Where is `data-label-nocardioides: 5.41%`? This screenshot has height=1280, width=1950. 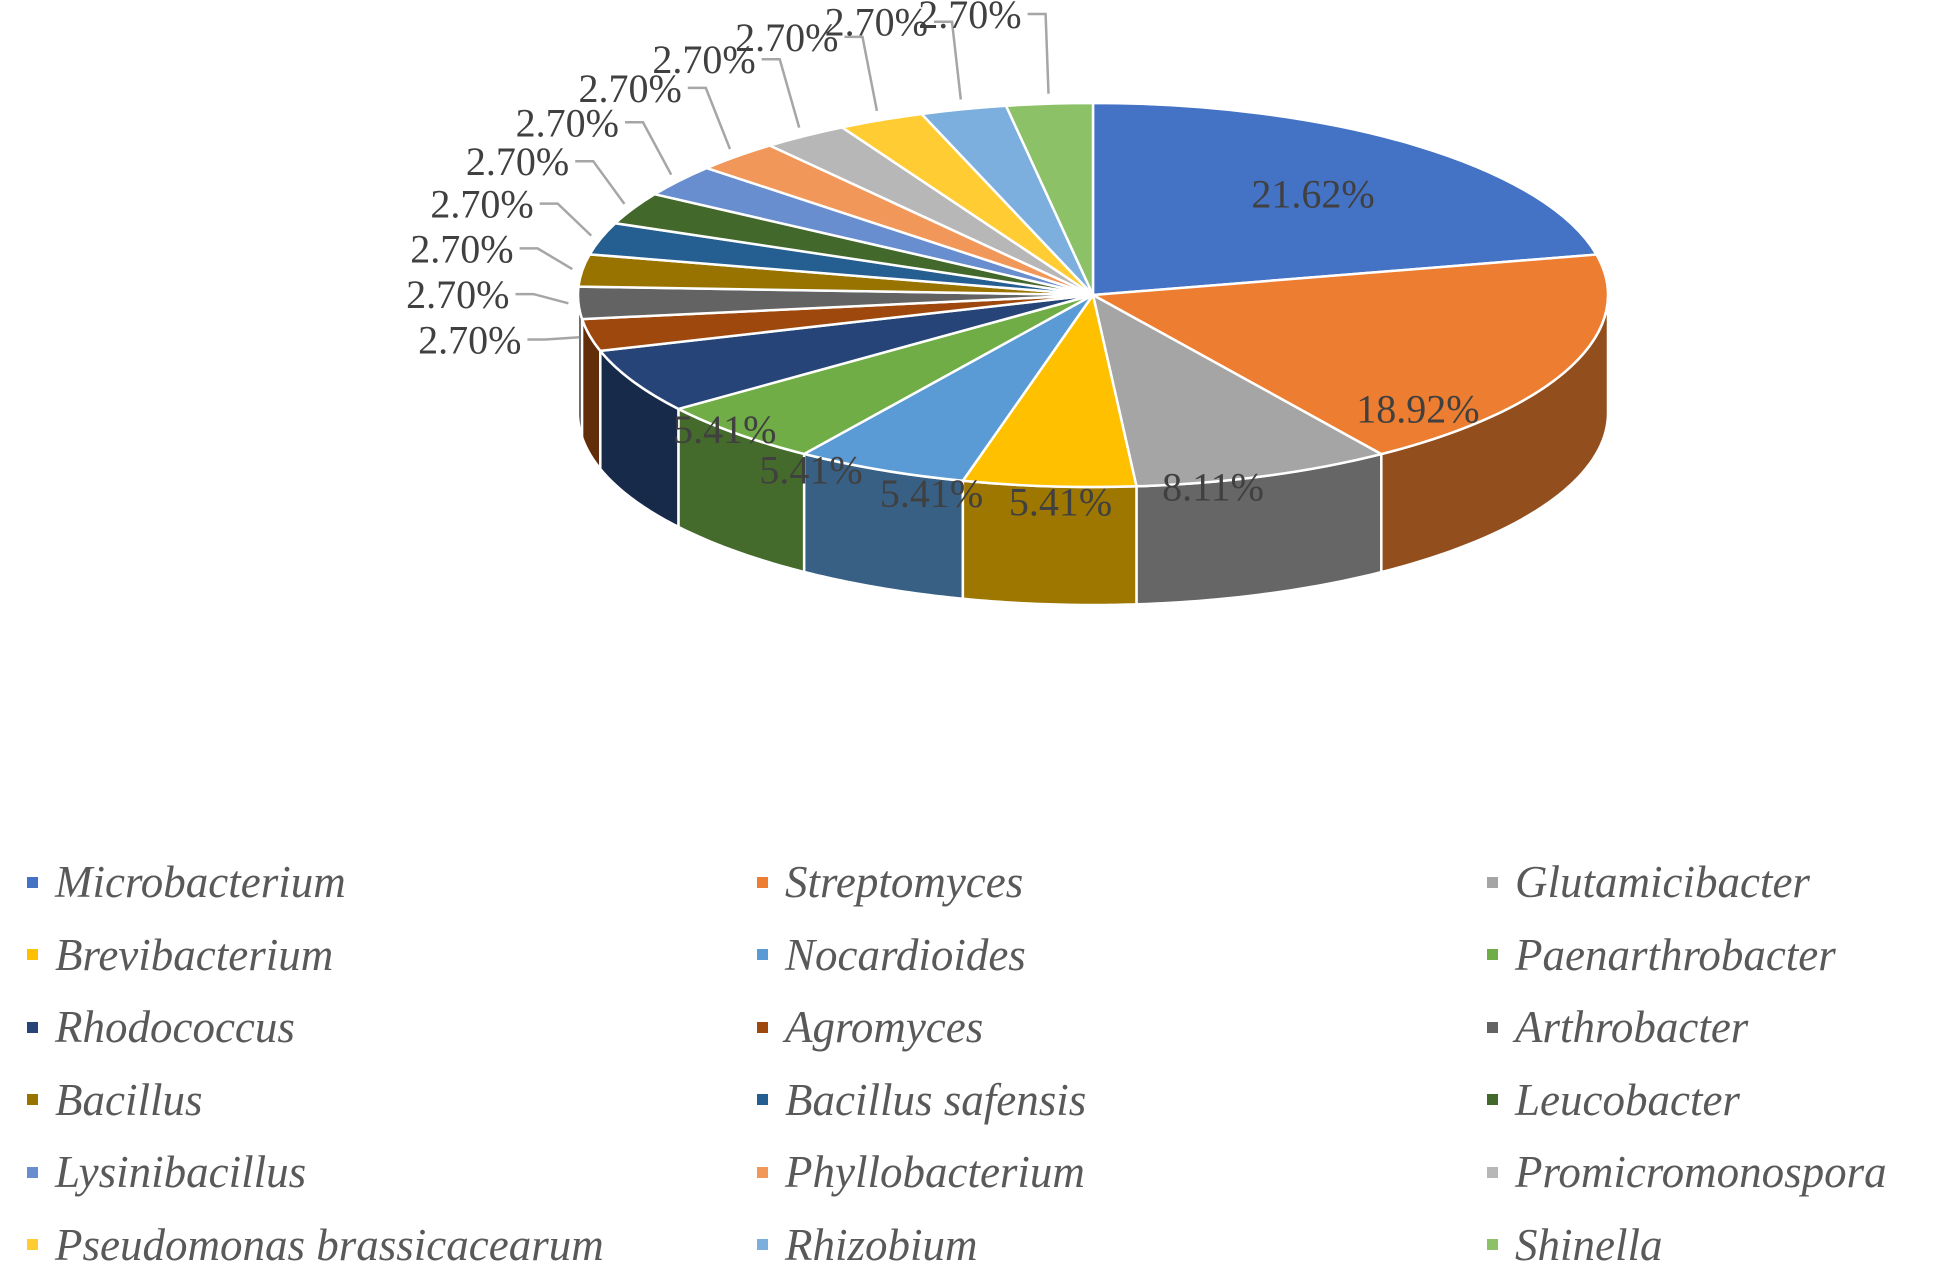 data-label-nocardioides: 5.41% is located at coordinates (931, 493).